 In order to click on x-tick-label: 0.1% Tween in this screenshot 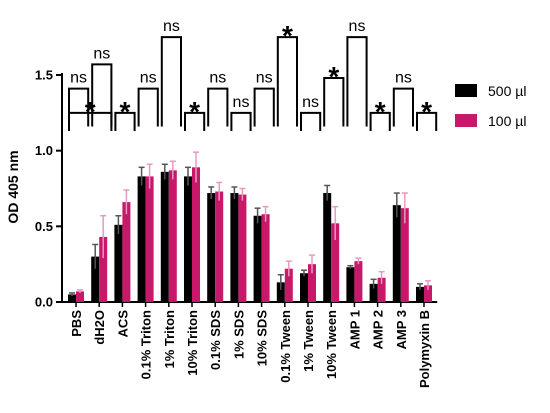, I will do `click(285, 346)`.